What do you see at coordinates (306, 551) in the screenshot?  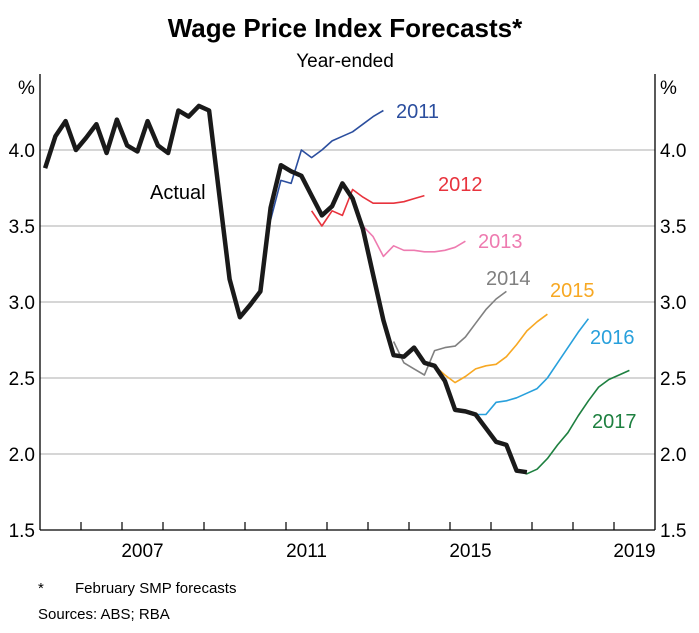 I see `x-tick-label: 2011` at bounding box center [306, 551].